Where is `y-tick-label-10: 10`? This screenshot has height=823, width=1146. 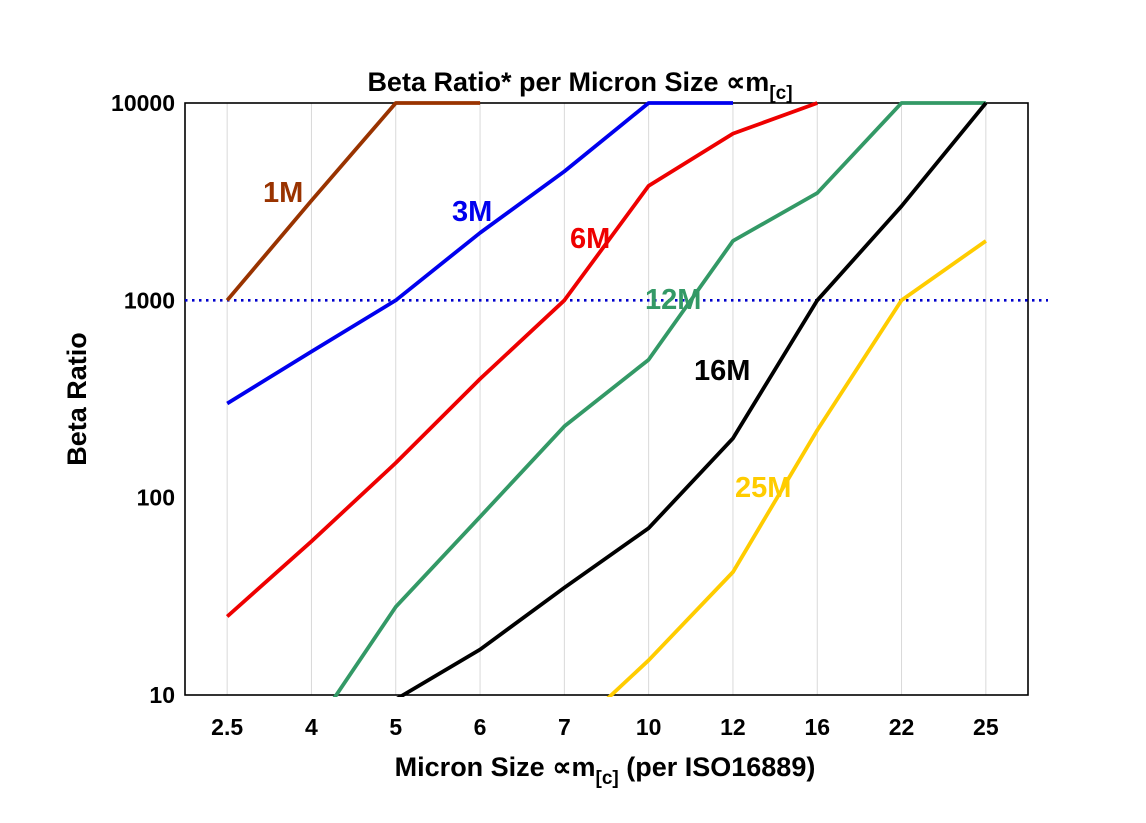 y-tick-label-10: 10 is located at coordinates (162, 695).